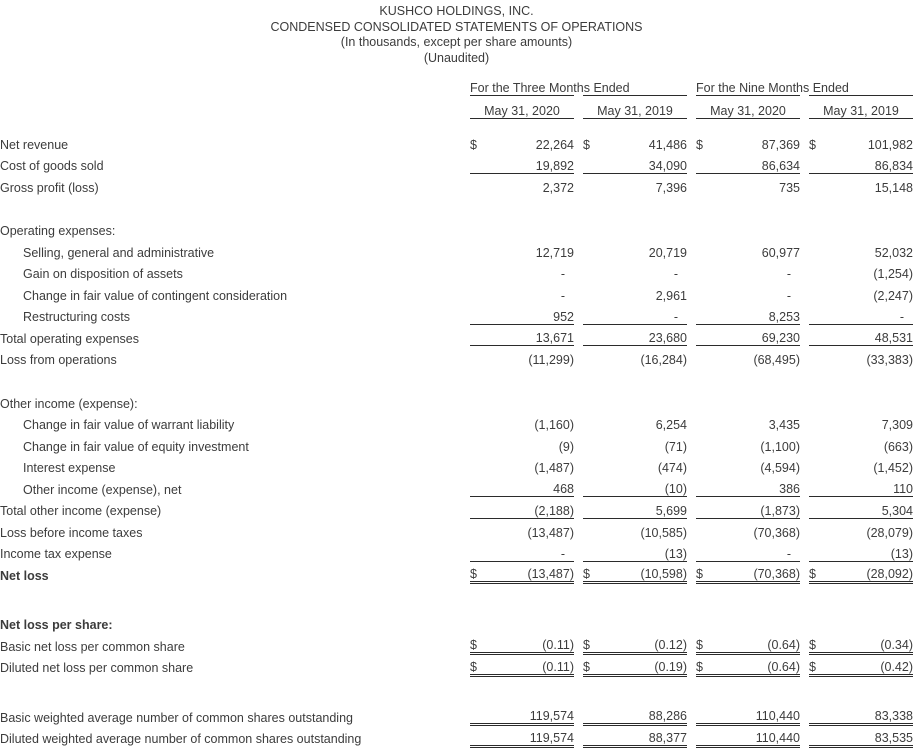  What do you see at coordinates (456, 11) in the screenshot?
I see `company-name: KUSHCO HOLDINGS, INC.` at bounding box center [456, 11].